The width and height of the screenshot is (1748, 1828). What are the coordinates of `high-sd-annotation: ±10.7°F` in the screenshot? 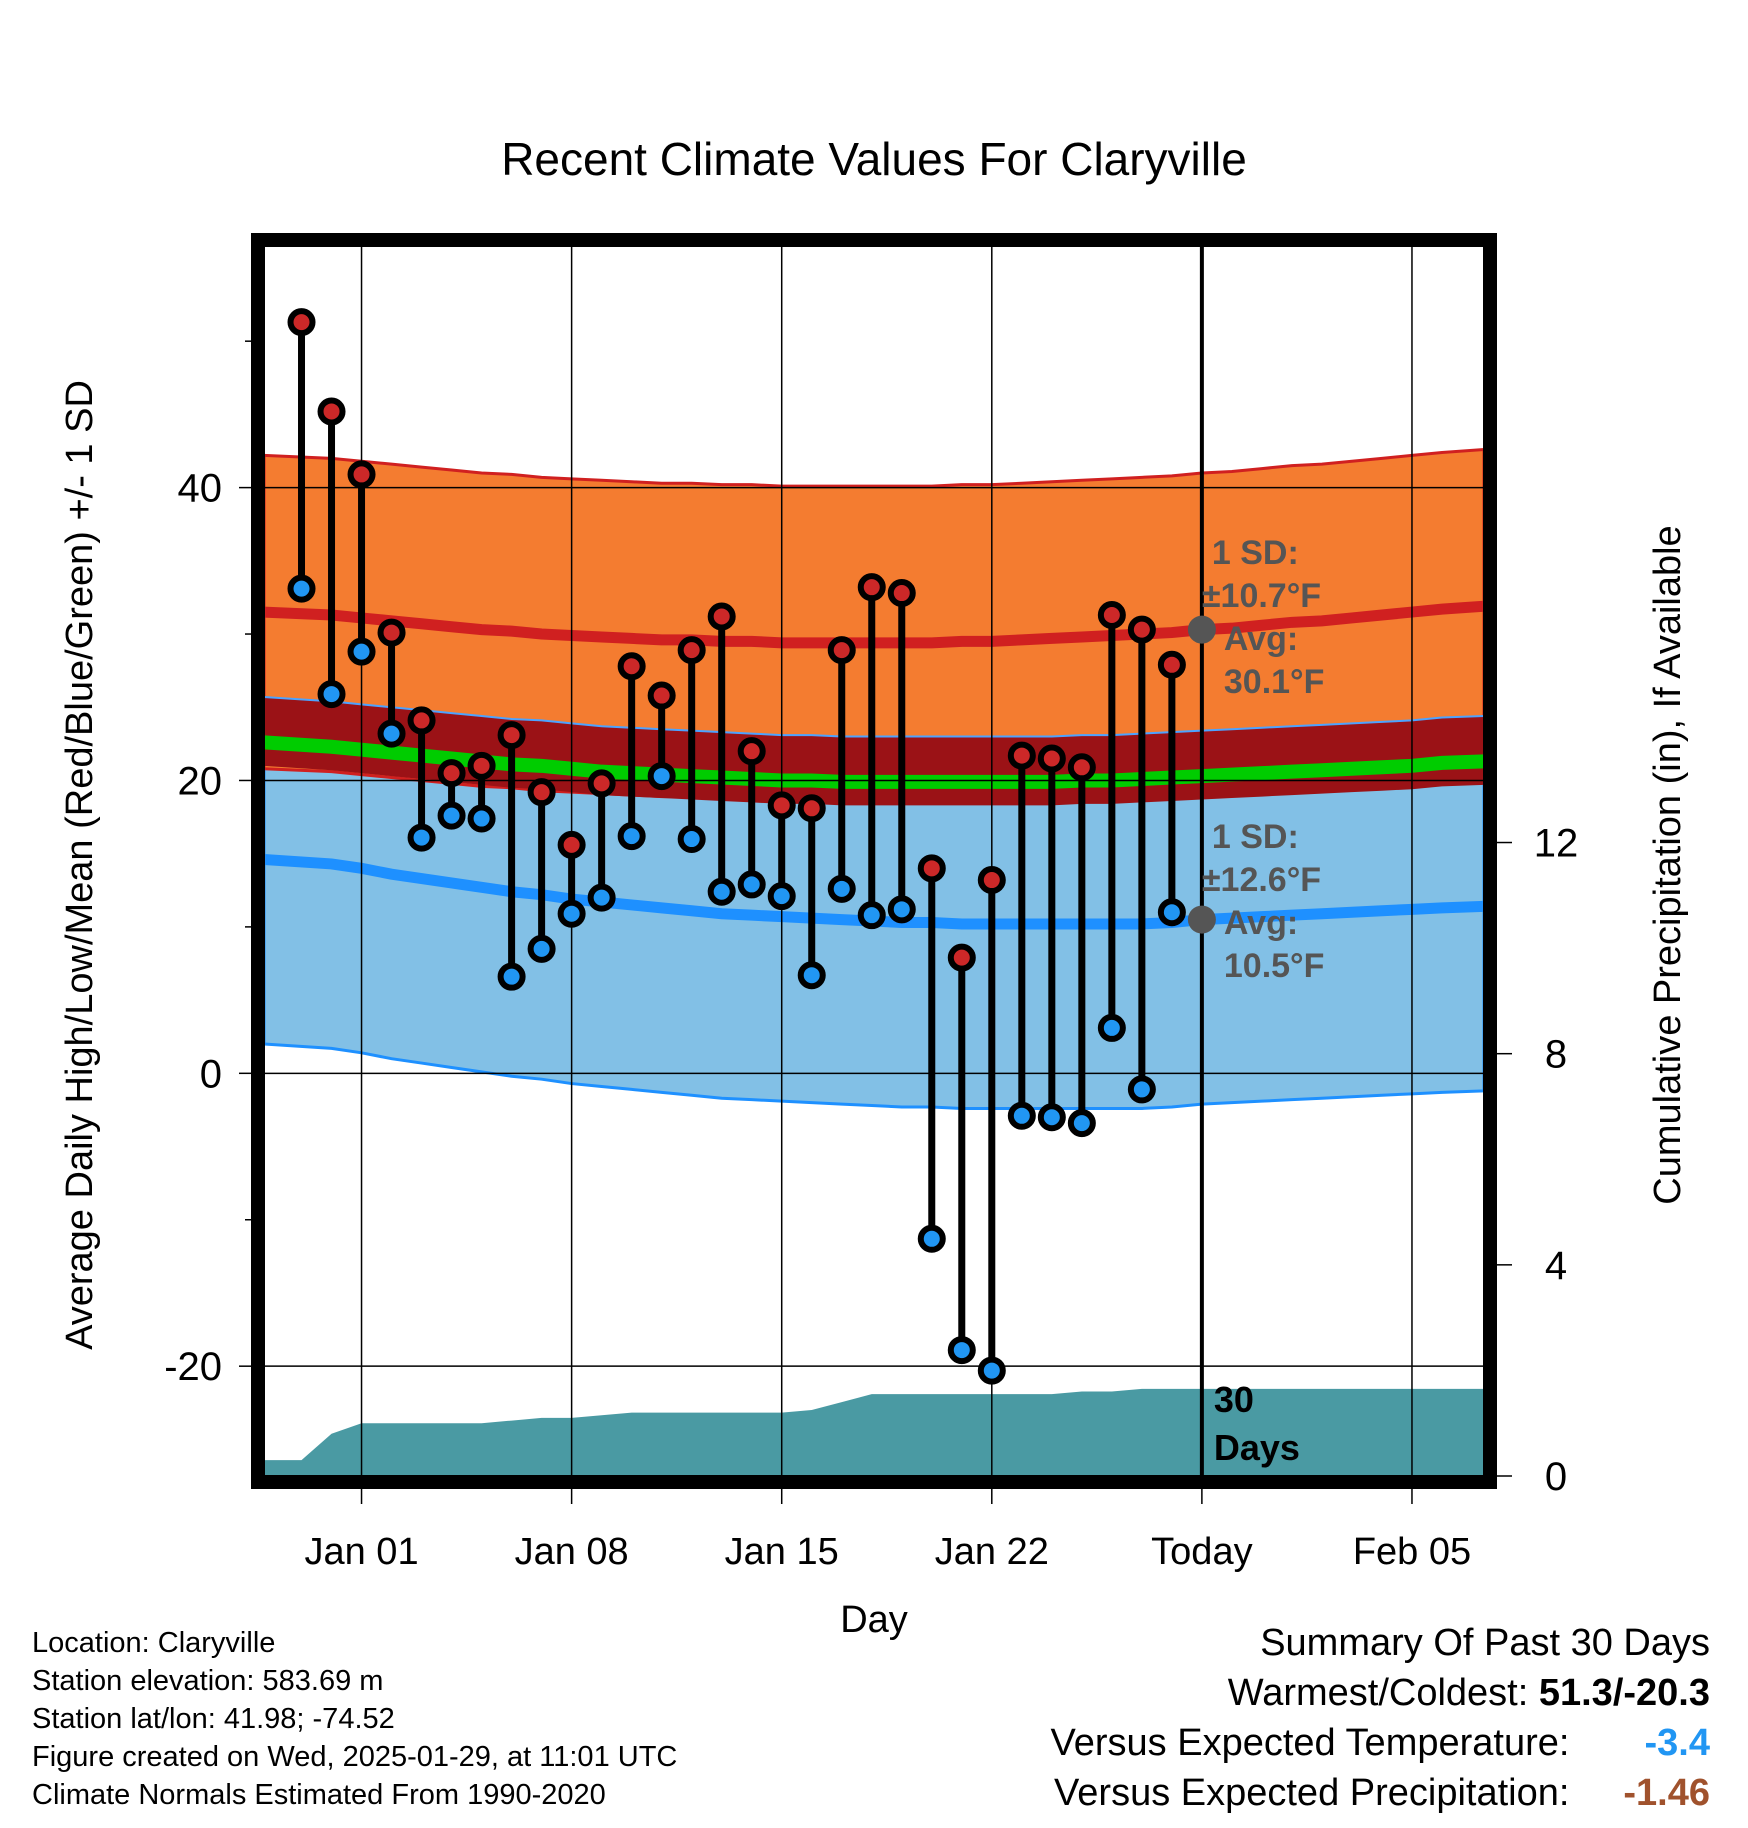 It's located at (1261, 596).